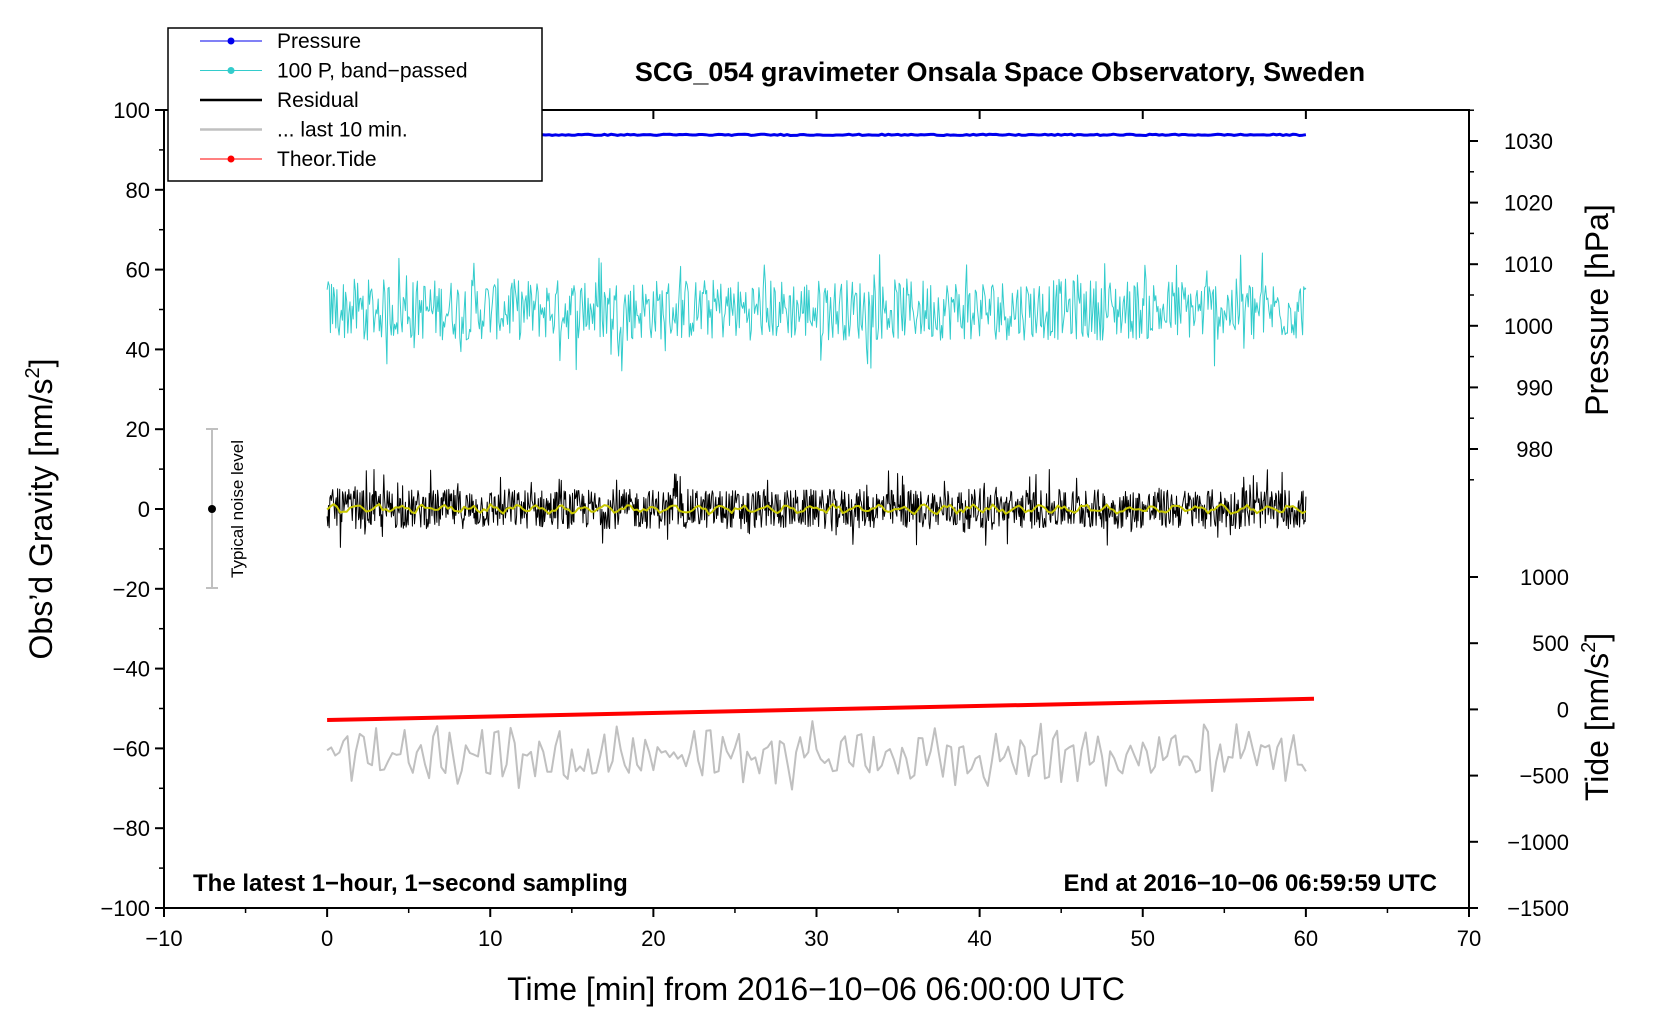 The image size is (1660, 1020). What do you see at coordinates (1469, 938) in the screenshot?
I see `x-tick-label: 70` at bounding box center [1469, 938].